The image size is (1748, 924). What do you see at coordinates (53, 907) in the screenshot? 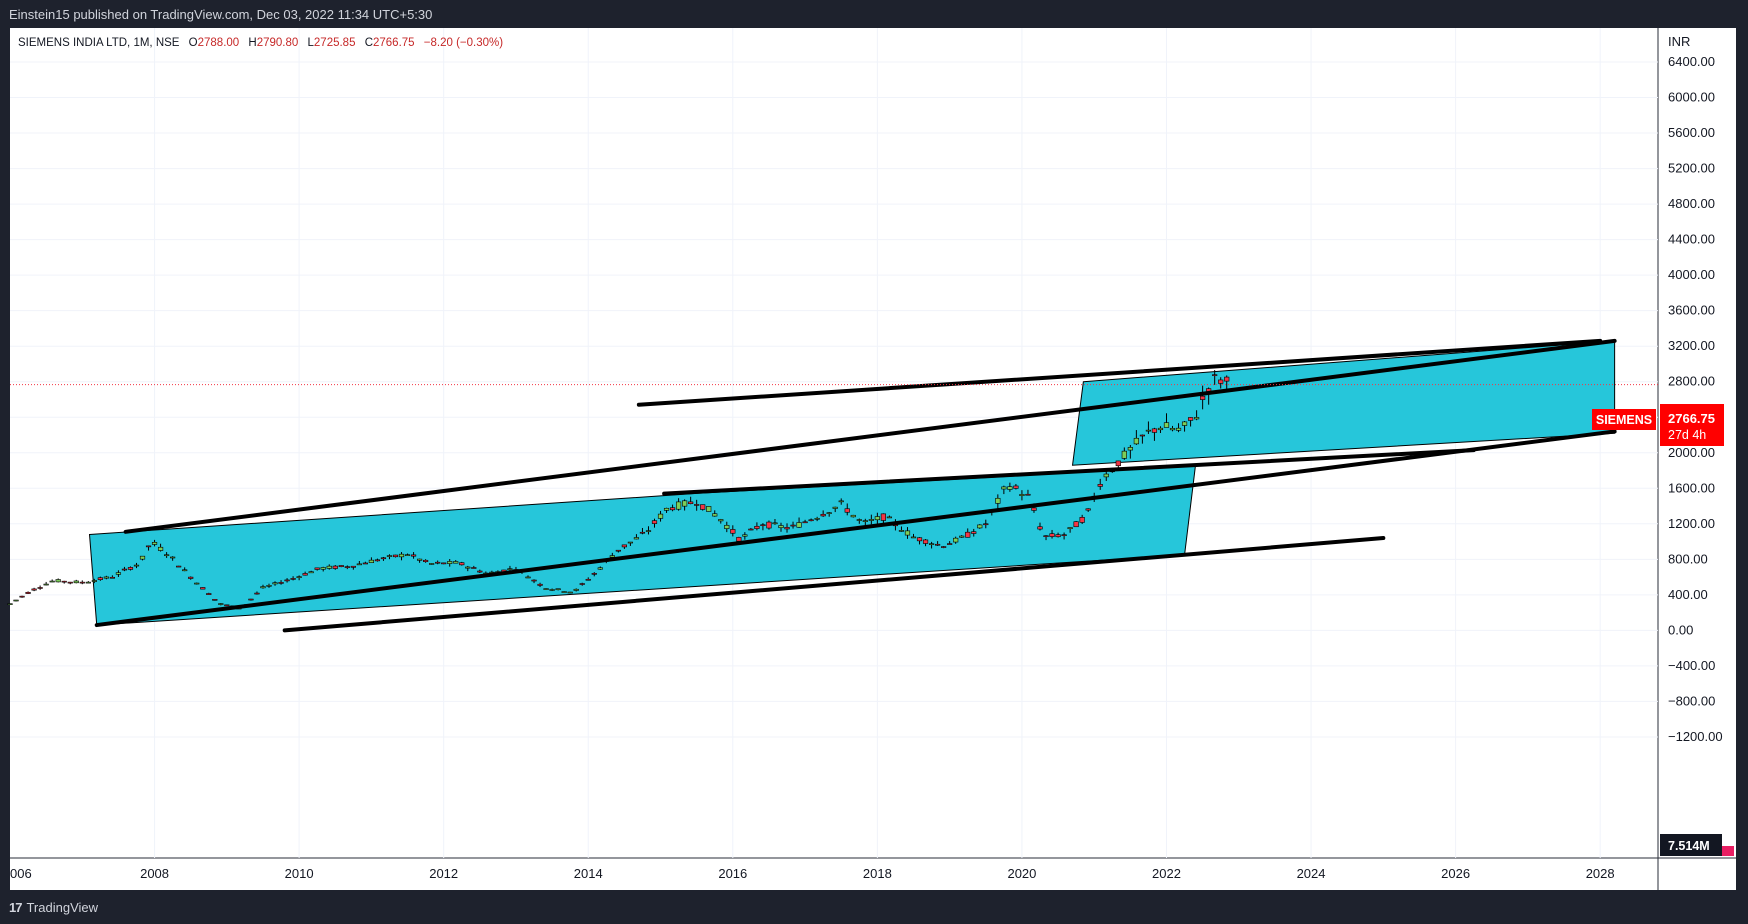
I see `tradingview-logo: 17 TradingView` at bounding box center [53, 907].